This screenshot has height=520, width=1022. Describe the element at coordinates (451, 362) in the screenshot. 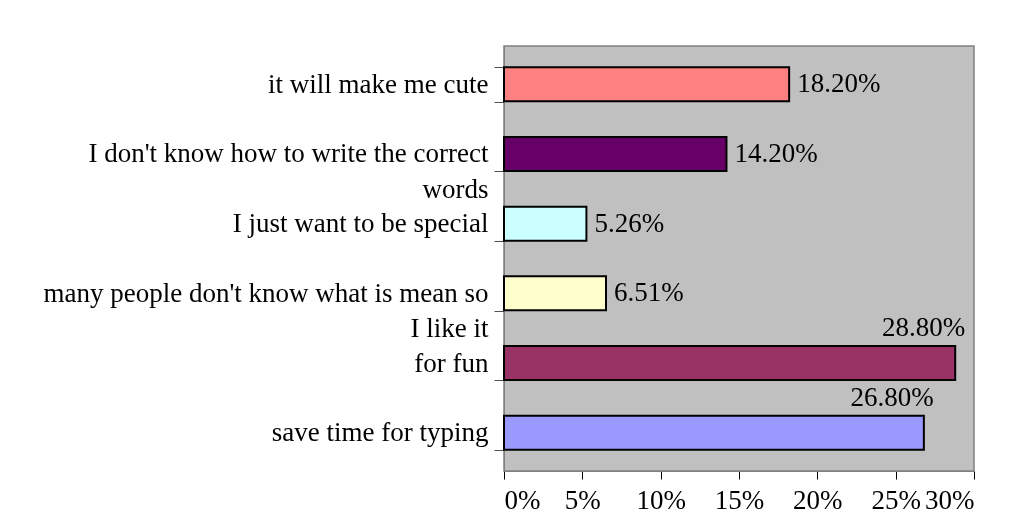

I see `y-tick-label: for fun` at that location.